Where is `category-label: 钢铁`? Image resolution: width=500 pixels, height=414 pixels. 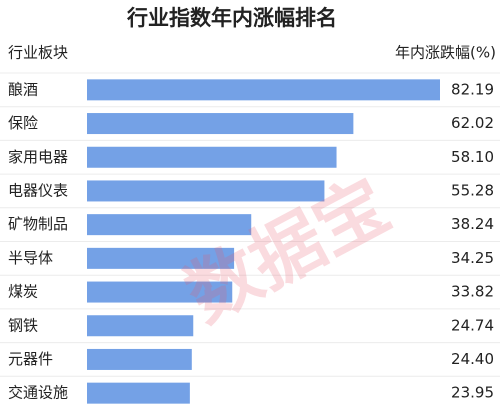 category-label: 钢铁 is located at coordinates (23, 325).